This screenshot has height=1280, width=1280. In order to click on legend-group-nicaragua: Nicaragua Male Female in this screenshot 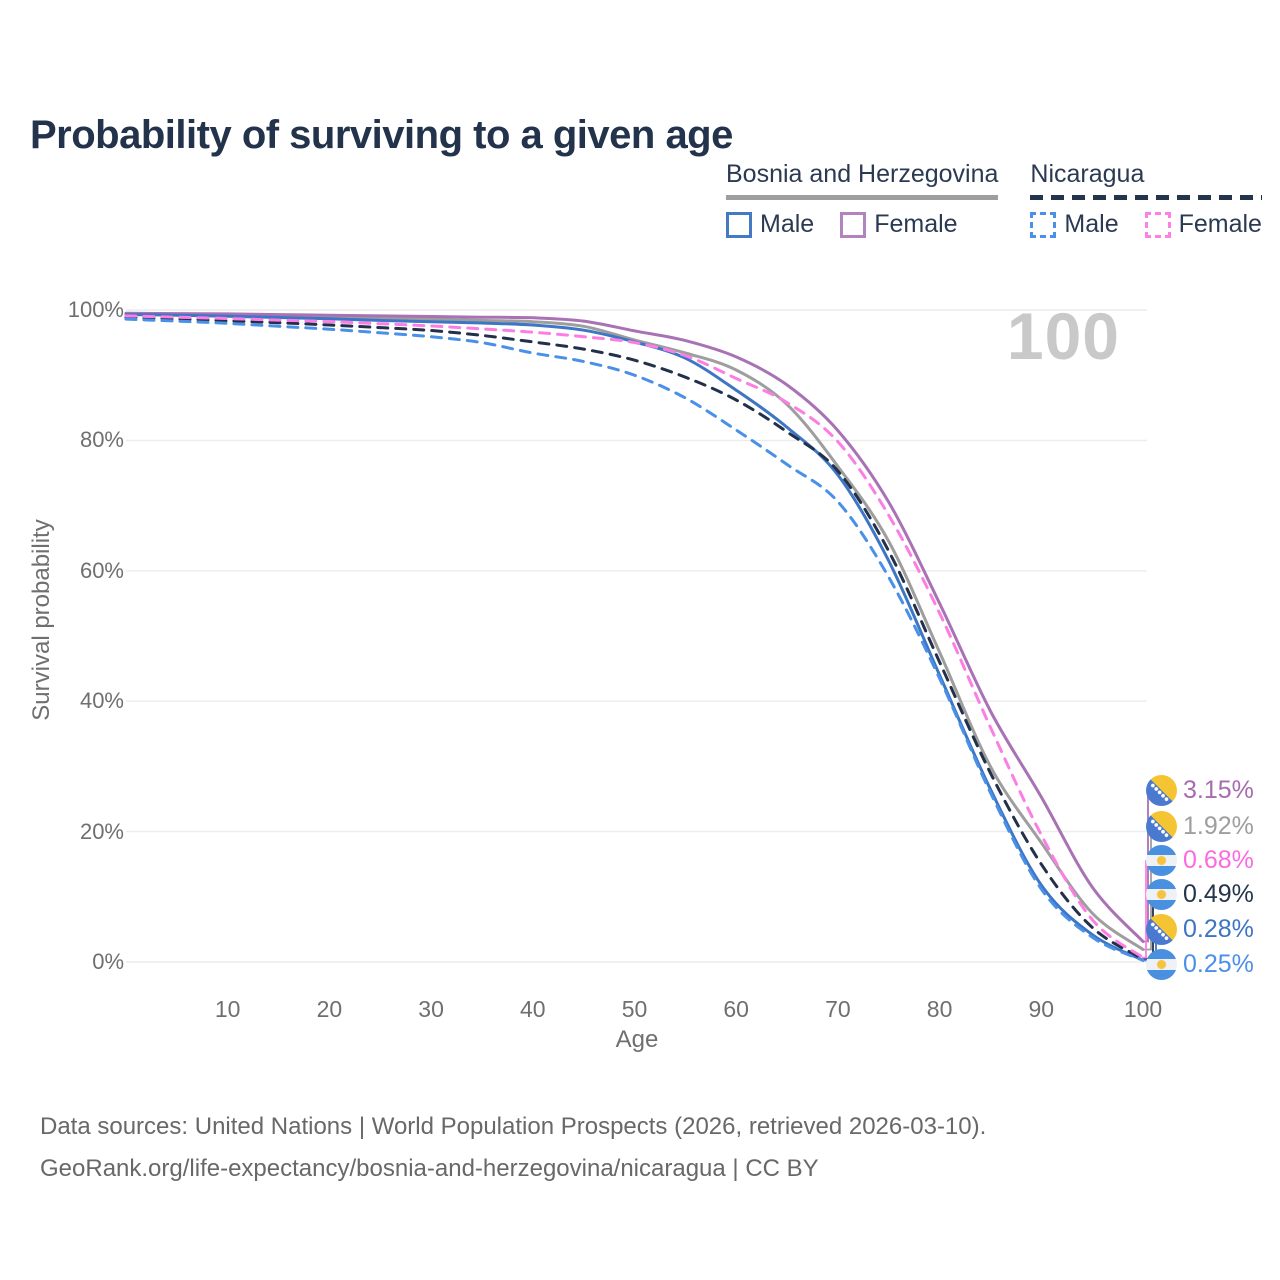, I will do `click(1146, 199)`.